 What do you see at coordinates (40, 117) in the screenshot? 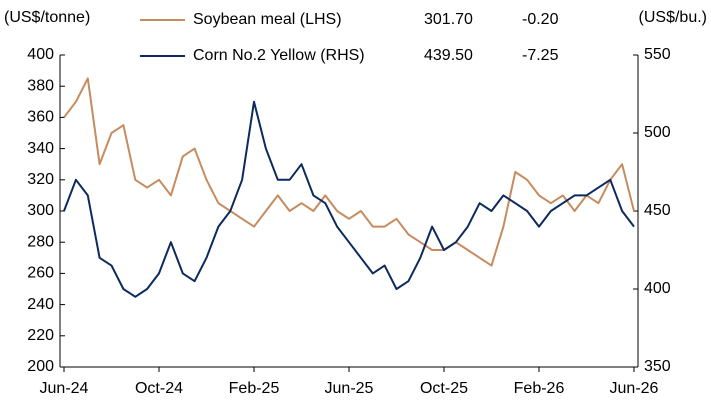
I see `y-tick-label: 360` at bounding box center [40, 117].